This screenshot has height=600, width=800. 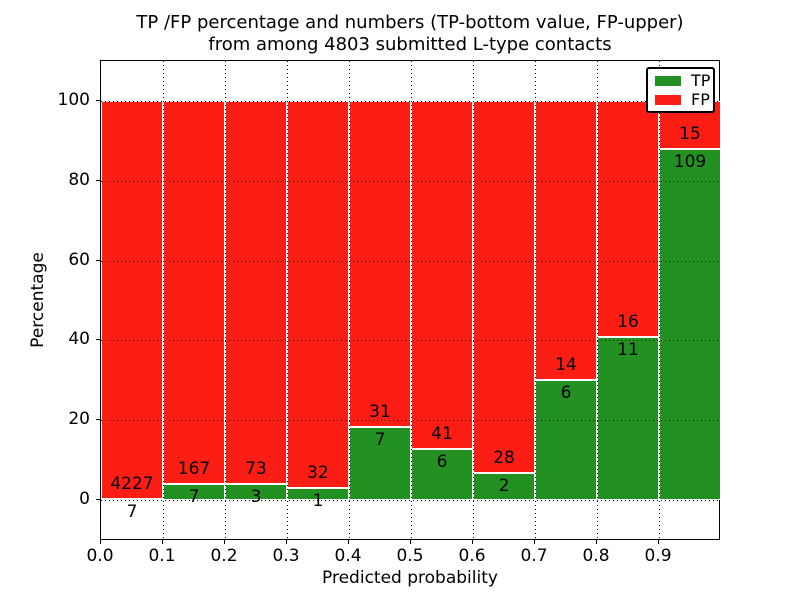 What do you see at coordinates (658, 556) in the screenshot?
I see `x-tick-label: 0.9` at bounding box center [658, 556].